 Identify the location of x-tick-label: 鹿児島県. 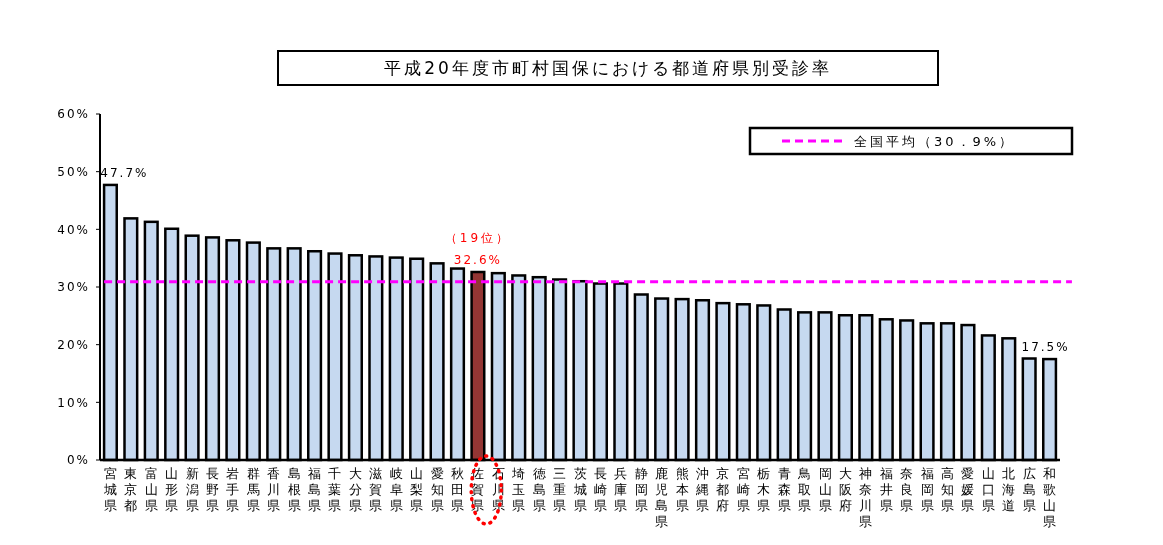
(662, 497).